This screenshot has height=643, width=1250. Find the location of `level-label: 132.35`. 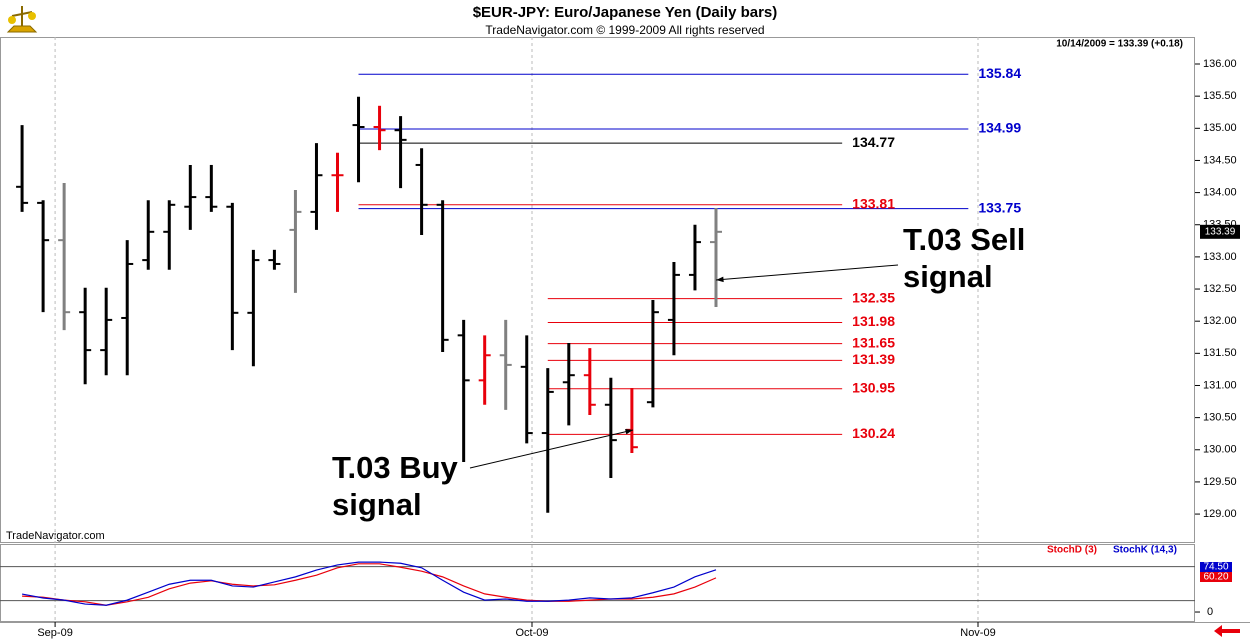

level-label: 132.35 is located at coordinates (873, 297).